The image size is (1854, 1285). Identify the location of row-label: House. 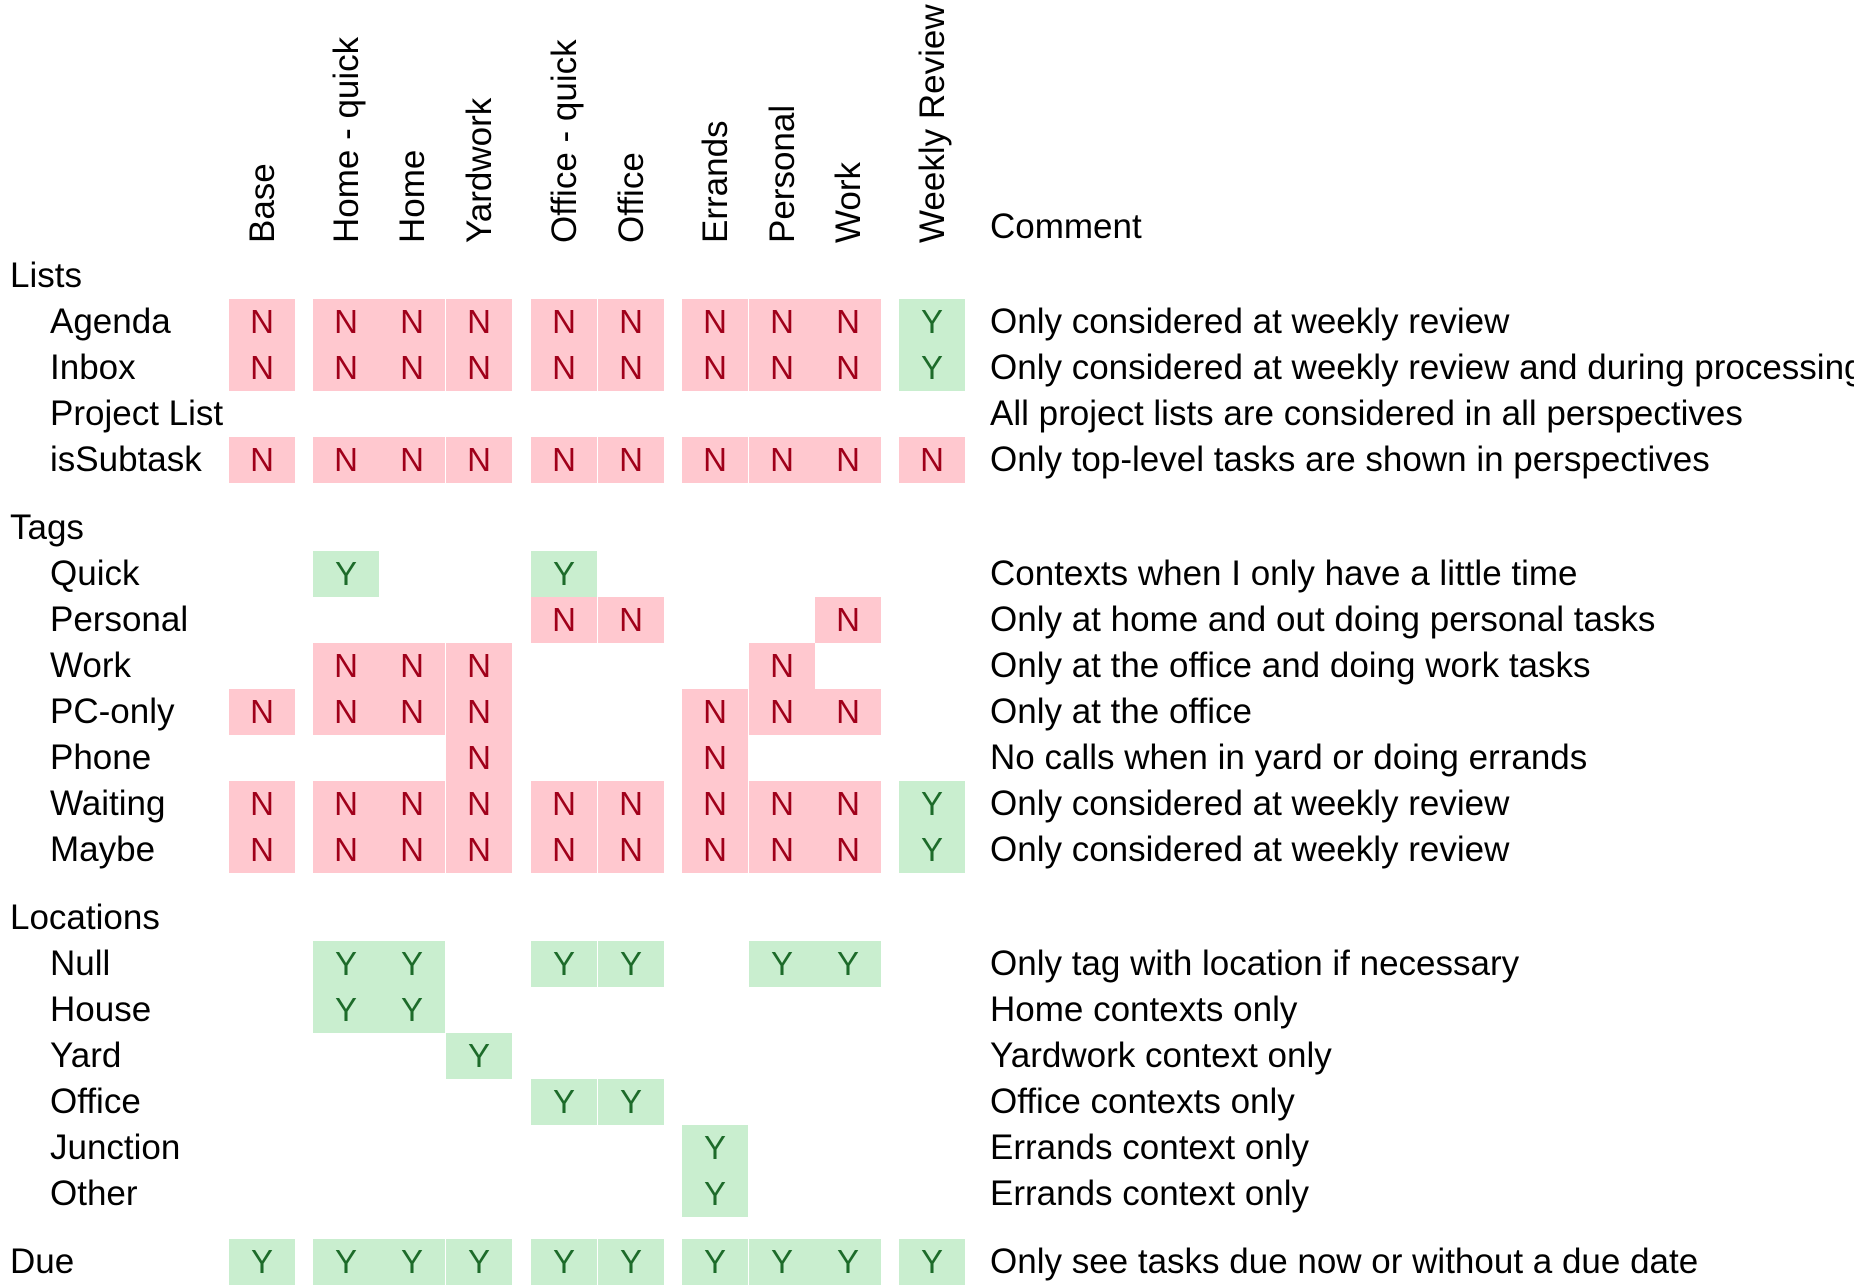
(101, 1009).